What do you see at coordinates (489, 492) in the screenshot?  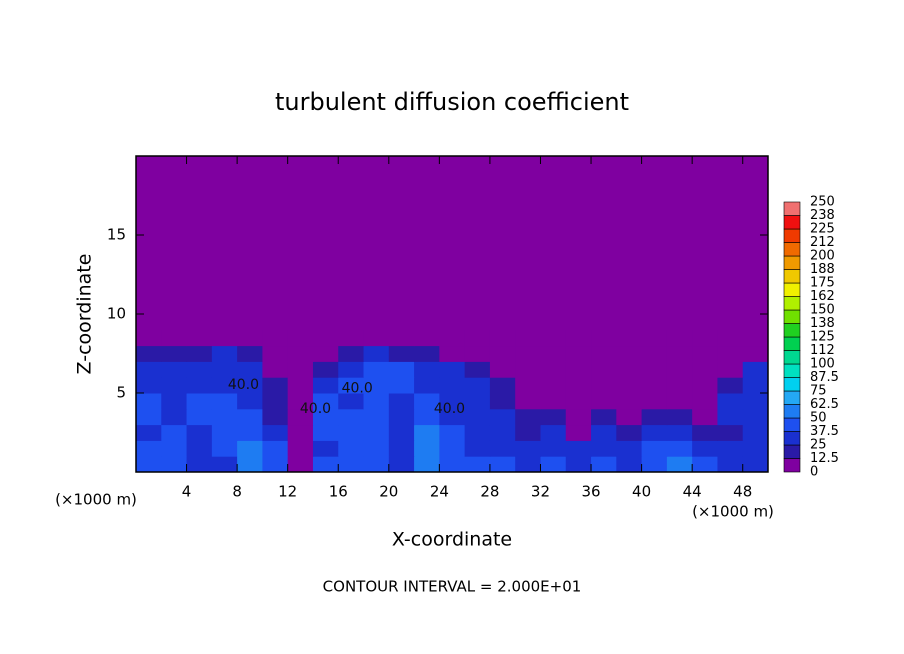 I see `x-tick-label: 28` at bounding box center [489, 492].